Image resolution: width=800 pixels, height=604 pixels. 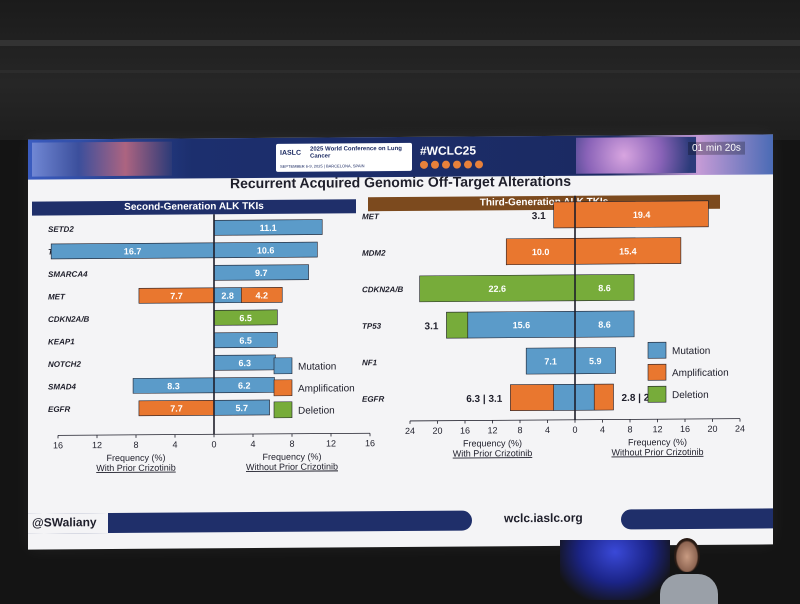 I want to click on chart1-legend-swatch-deletion, so click(x=657, y=394).